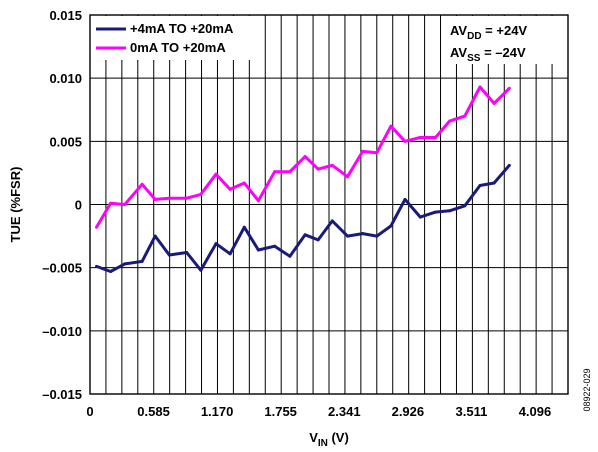 This screenshot has width=598, height=452. What do you see at coordinates (89, 411) in the screenshot?
I see `x-tick-label: 0` at bounding box center [89, 411].